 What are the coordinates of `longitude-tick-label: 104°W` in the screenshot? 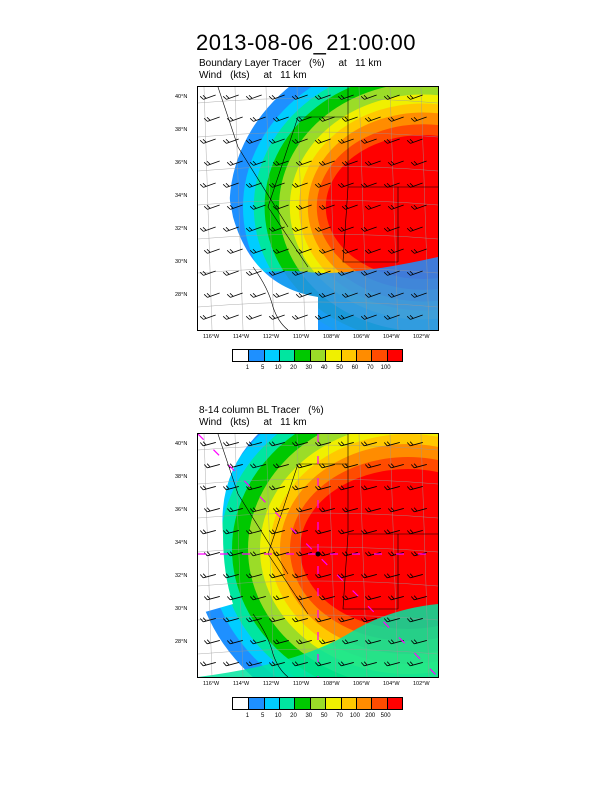 It's located at (391, 337).